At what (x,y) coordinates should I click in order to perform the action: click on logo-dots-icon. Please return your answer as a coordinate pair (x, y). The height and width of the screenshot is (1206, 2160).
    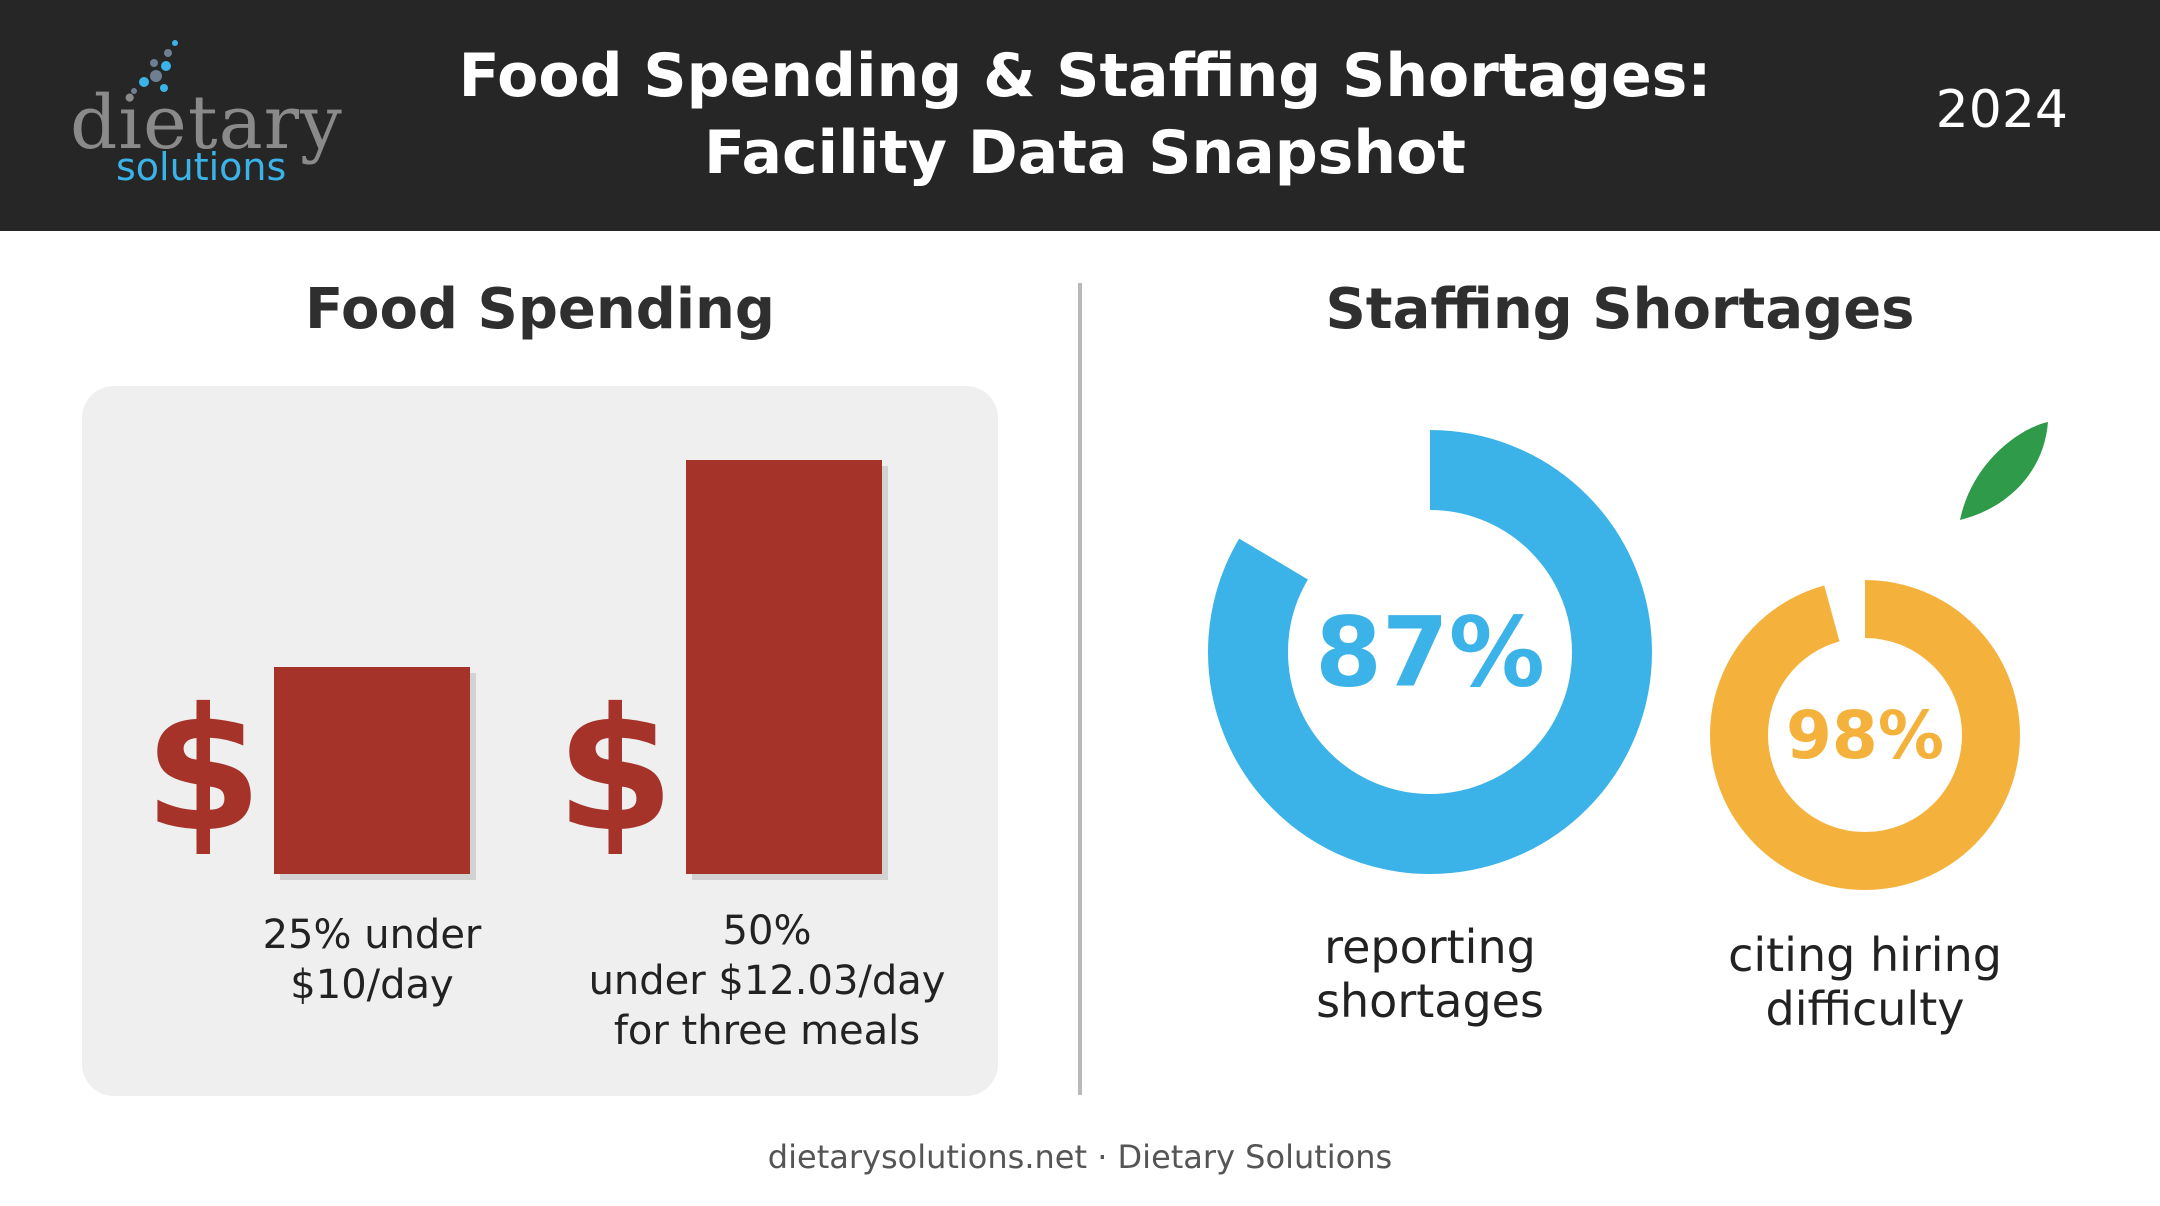
    Looking at the image, I should click on (154, 67).